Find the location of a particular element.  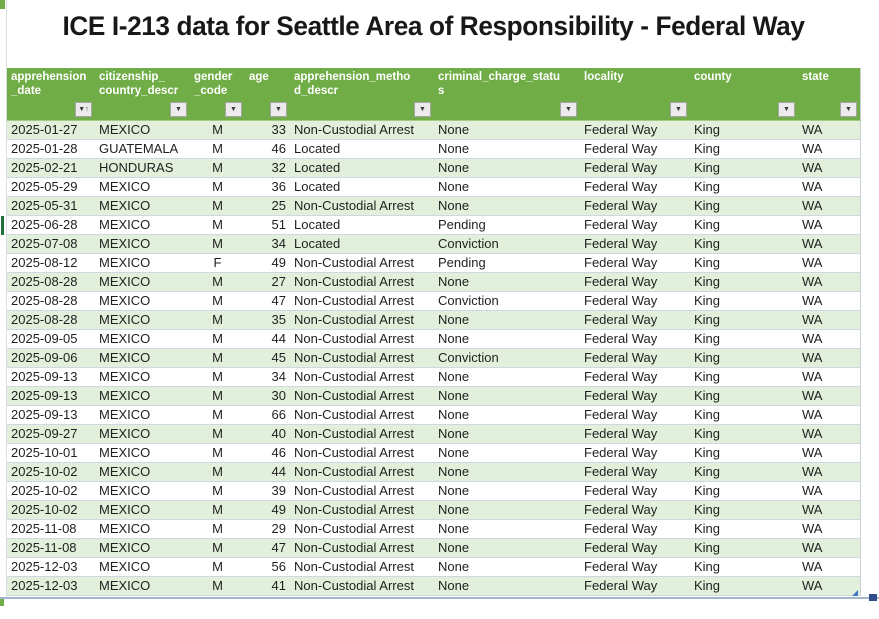

cell-apprehension_date: 2025-09-06 is located at coordinates (51, 358).